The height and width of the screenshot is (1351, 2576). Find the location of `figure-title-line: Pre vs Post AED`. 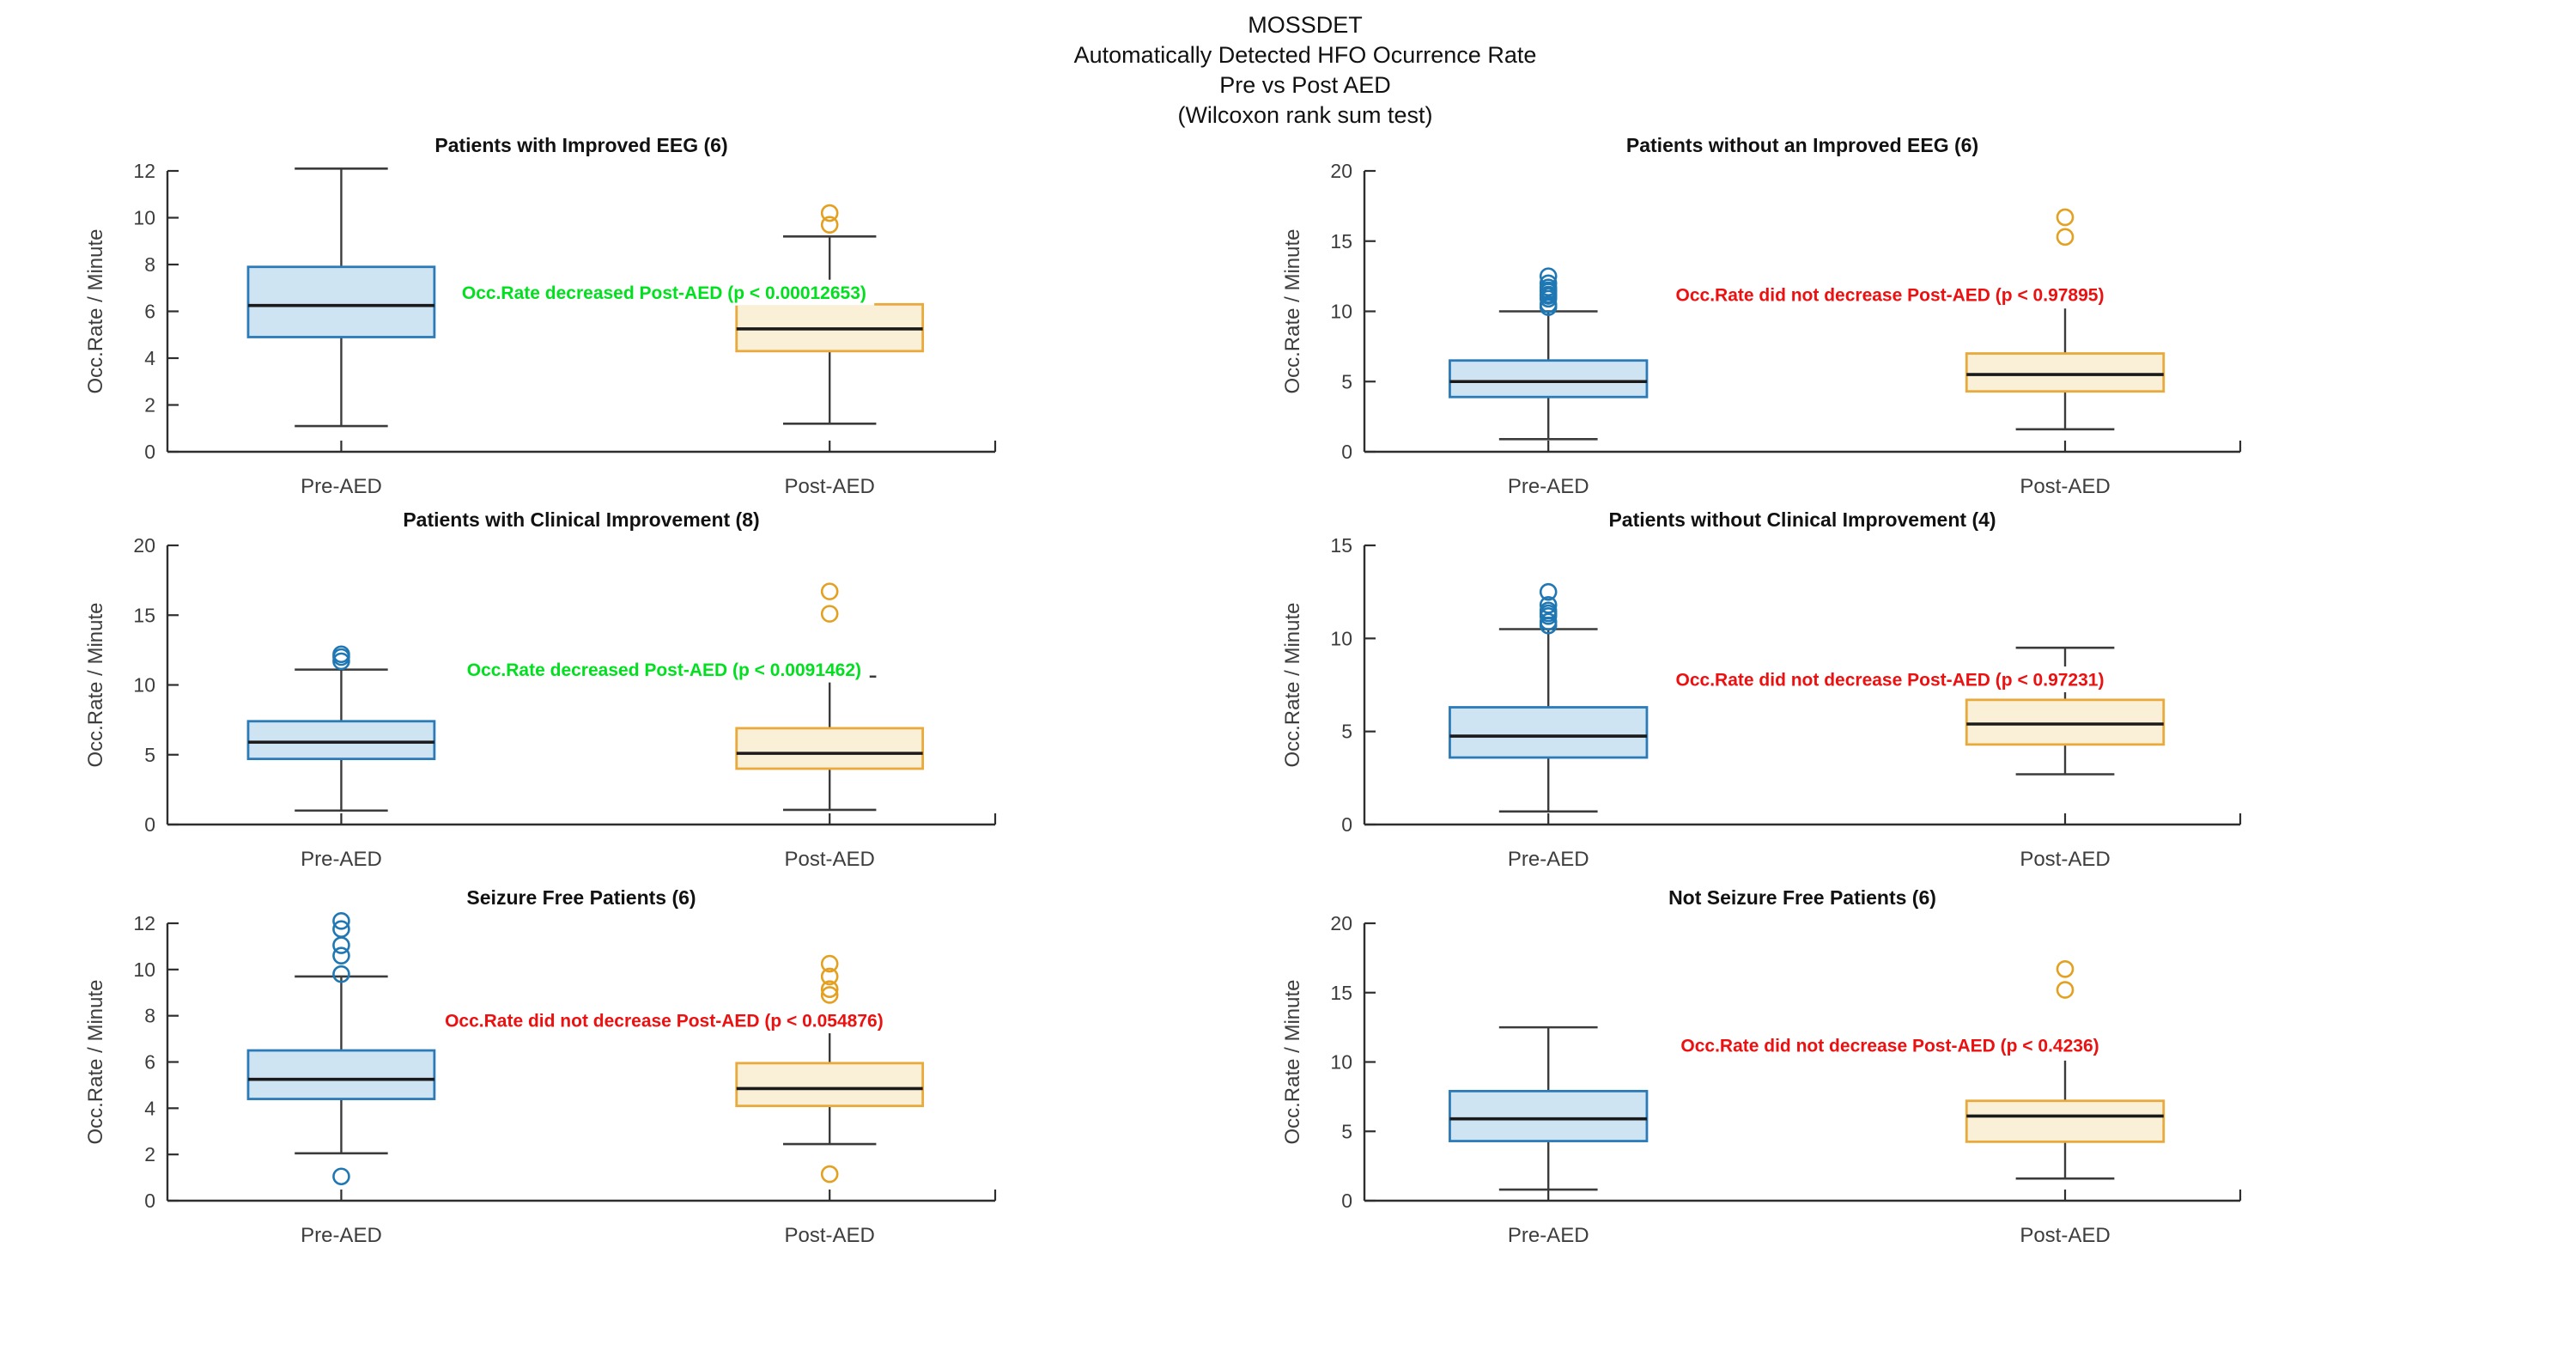

figure-title-line: Pre vs Post AED is located at coordinates (1305, 85).